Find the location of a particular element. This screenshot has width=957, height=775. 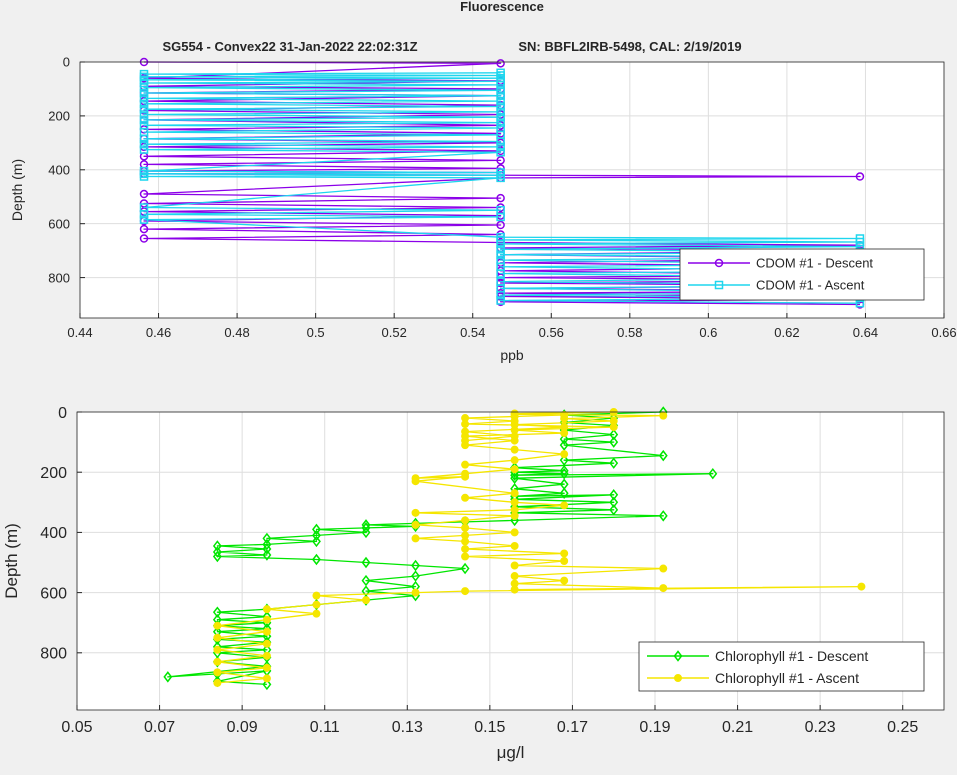

x-tick-label: 0.25 is located at coordinates (902, 727).